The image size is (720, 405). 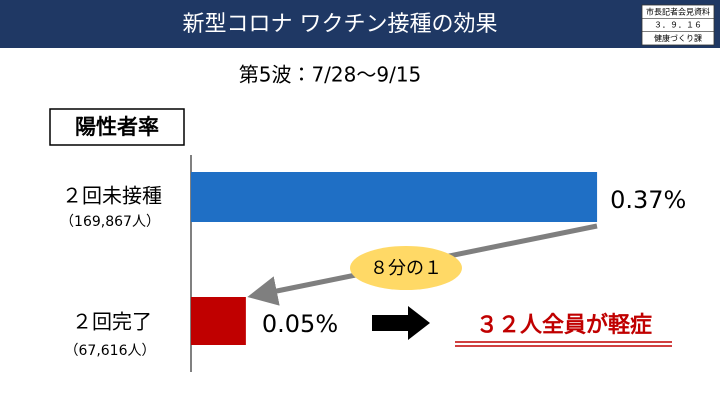 I want to click on value-label: 0.05%, so click(x=300, y=324).